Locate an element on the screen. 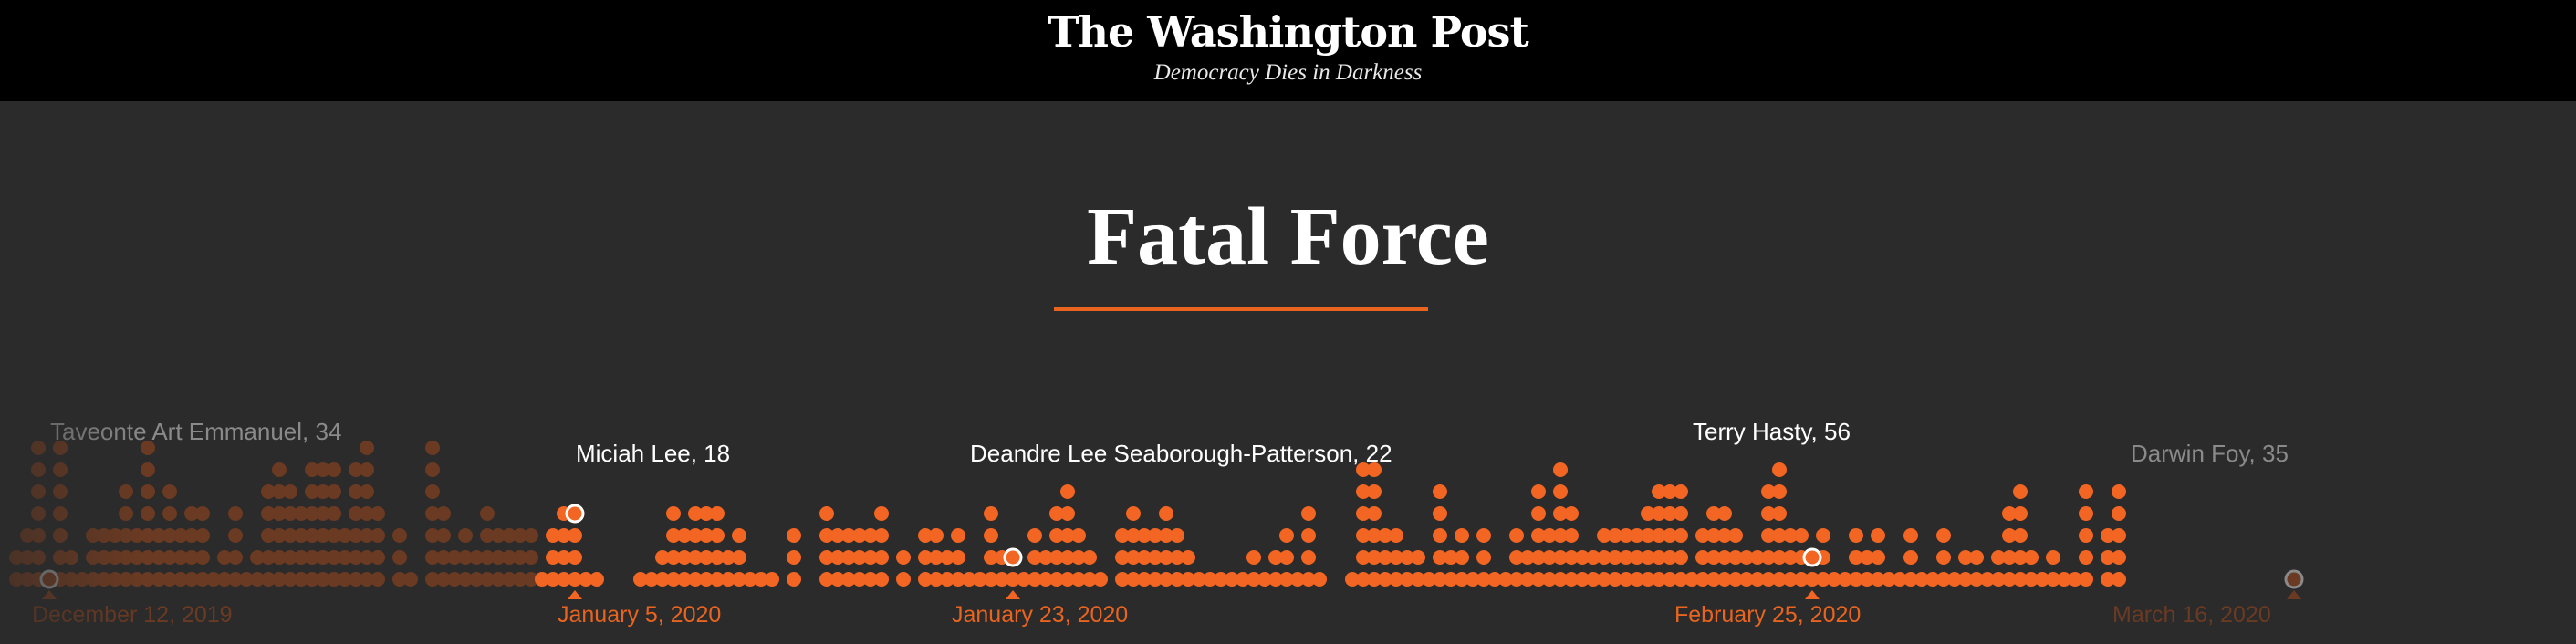 This screenshot has width=2576, height=644. washington-post-logo: The Washington Post is located at coordinates (1288, 32).